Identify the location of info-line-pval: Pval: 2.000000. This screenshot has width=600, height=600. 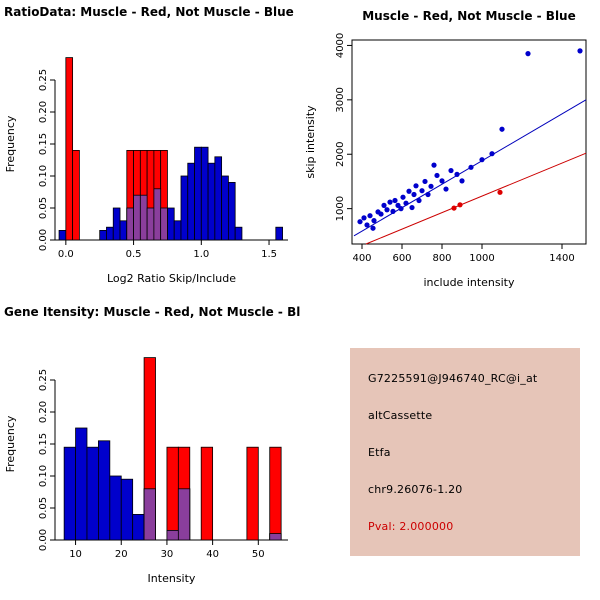
(411, 526).